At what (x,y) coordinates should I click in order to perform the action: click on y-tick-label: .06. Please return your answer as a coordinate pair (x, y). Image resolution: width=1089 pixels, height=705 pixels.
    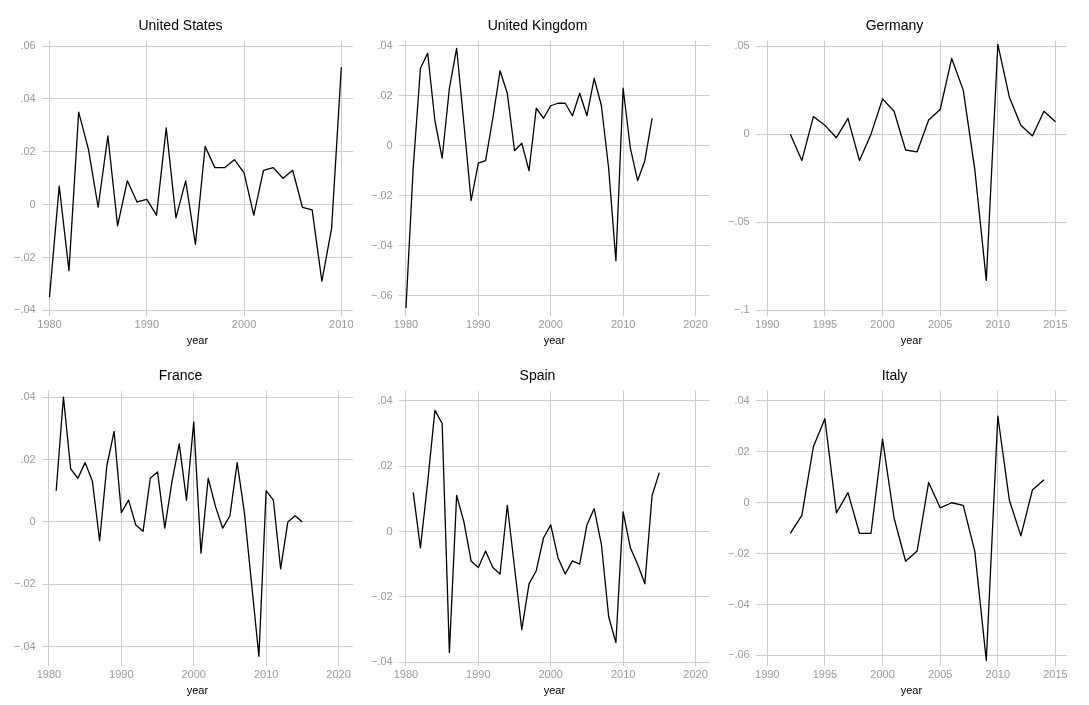
    Looking at the image, I should click on (28, 45).